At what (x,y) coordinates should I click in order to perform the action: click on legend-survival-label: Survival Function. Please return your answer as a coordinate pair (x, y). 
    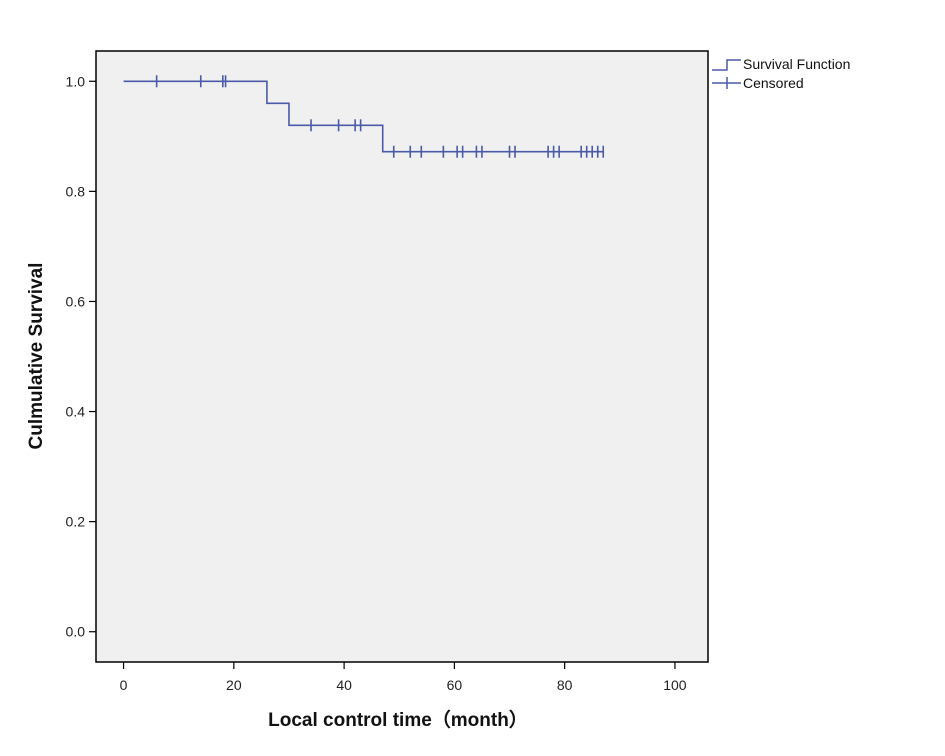
    Looking at the image, I should click on (796, 64).